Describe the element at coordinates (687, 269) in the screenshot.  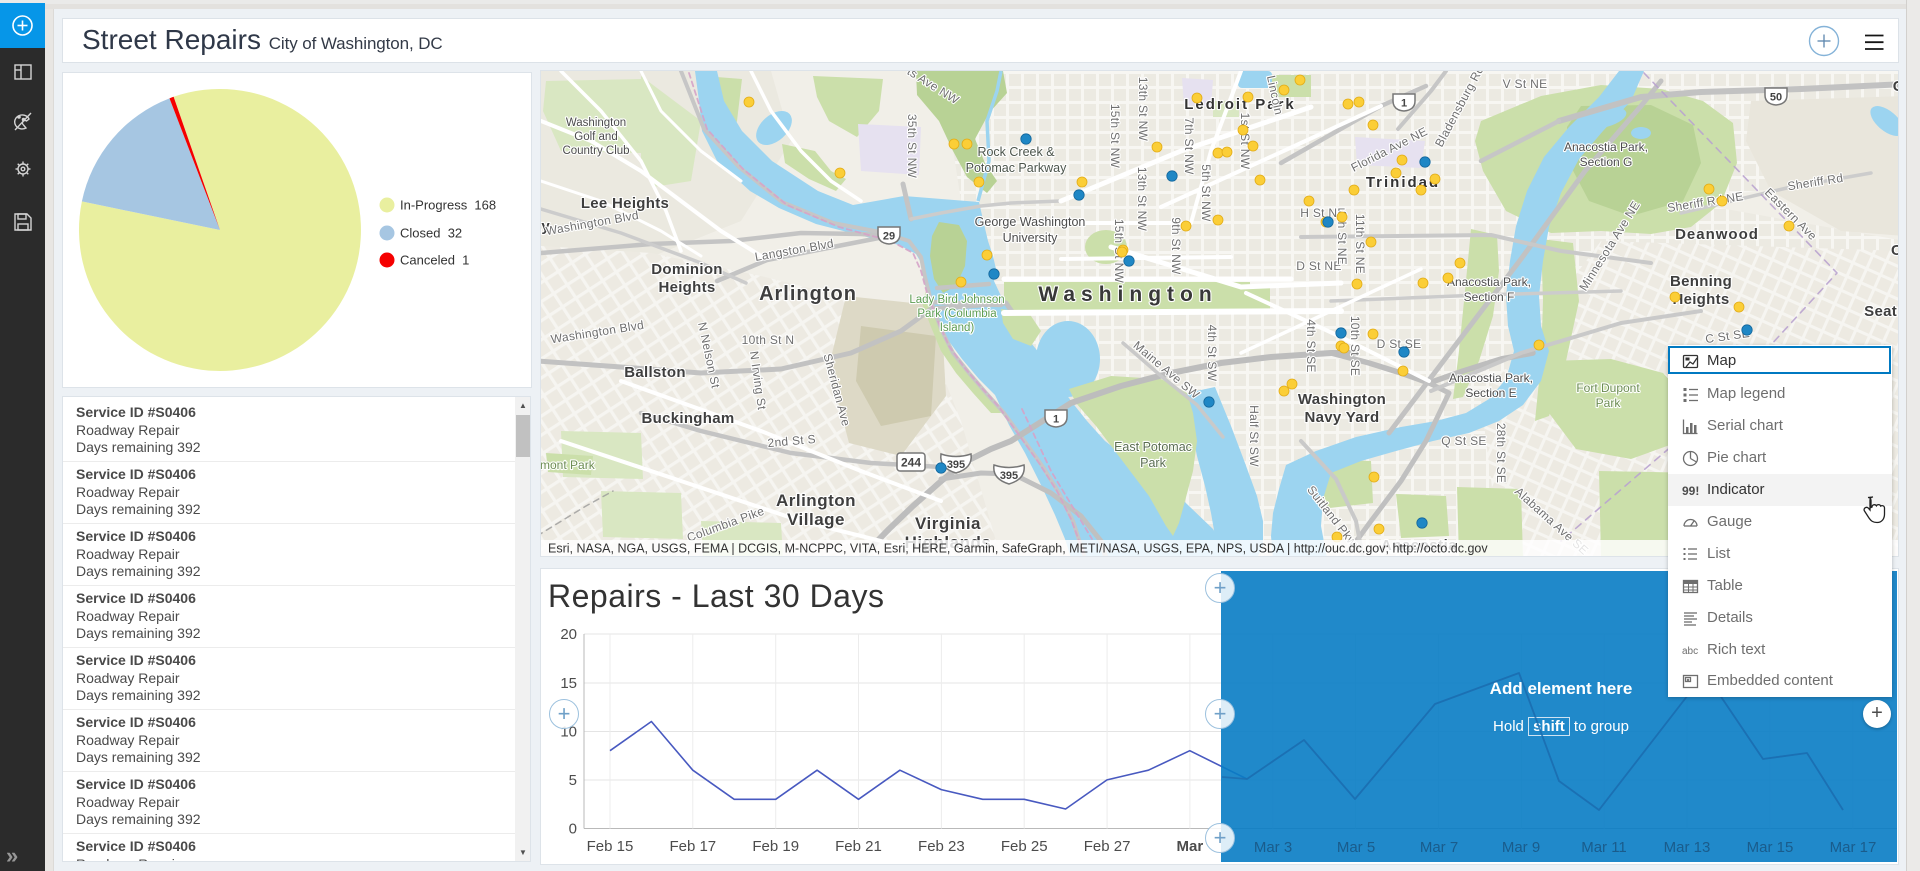
I see `svg-text: Dominion` at that location.